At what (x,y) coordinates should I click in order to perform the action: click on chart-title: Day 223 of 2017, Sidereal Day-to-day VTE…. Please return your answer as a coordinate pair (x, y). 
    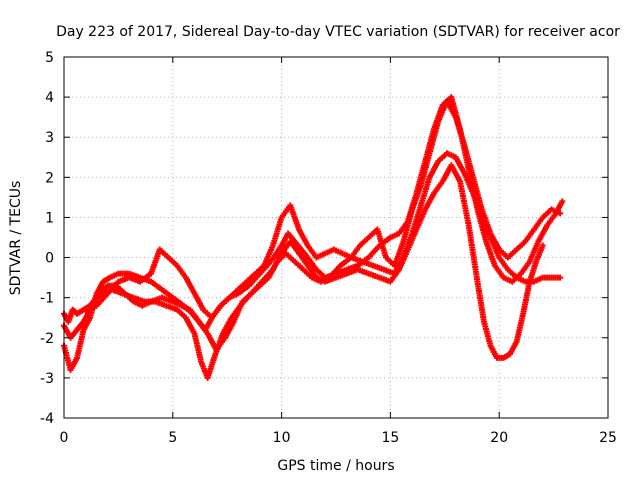
    Looking at the image, I should click on (338, 32).